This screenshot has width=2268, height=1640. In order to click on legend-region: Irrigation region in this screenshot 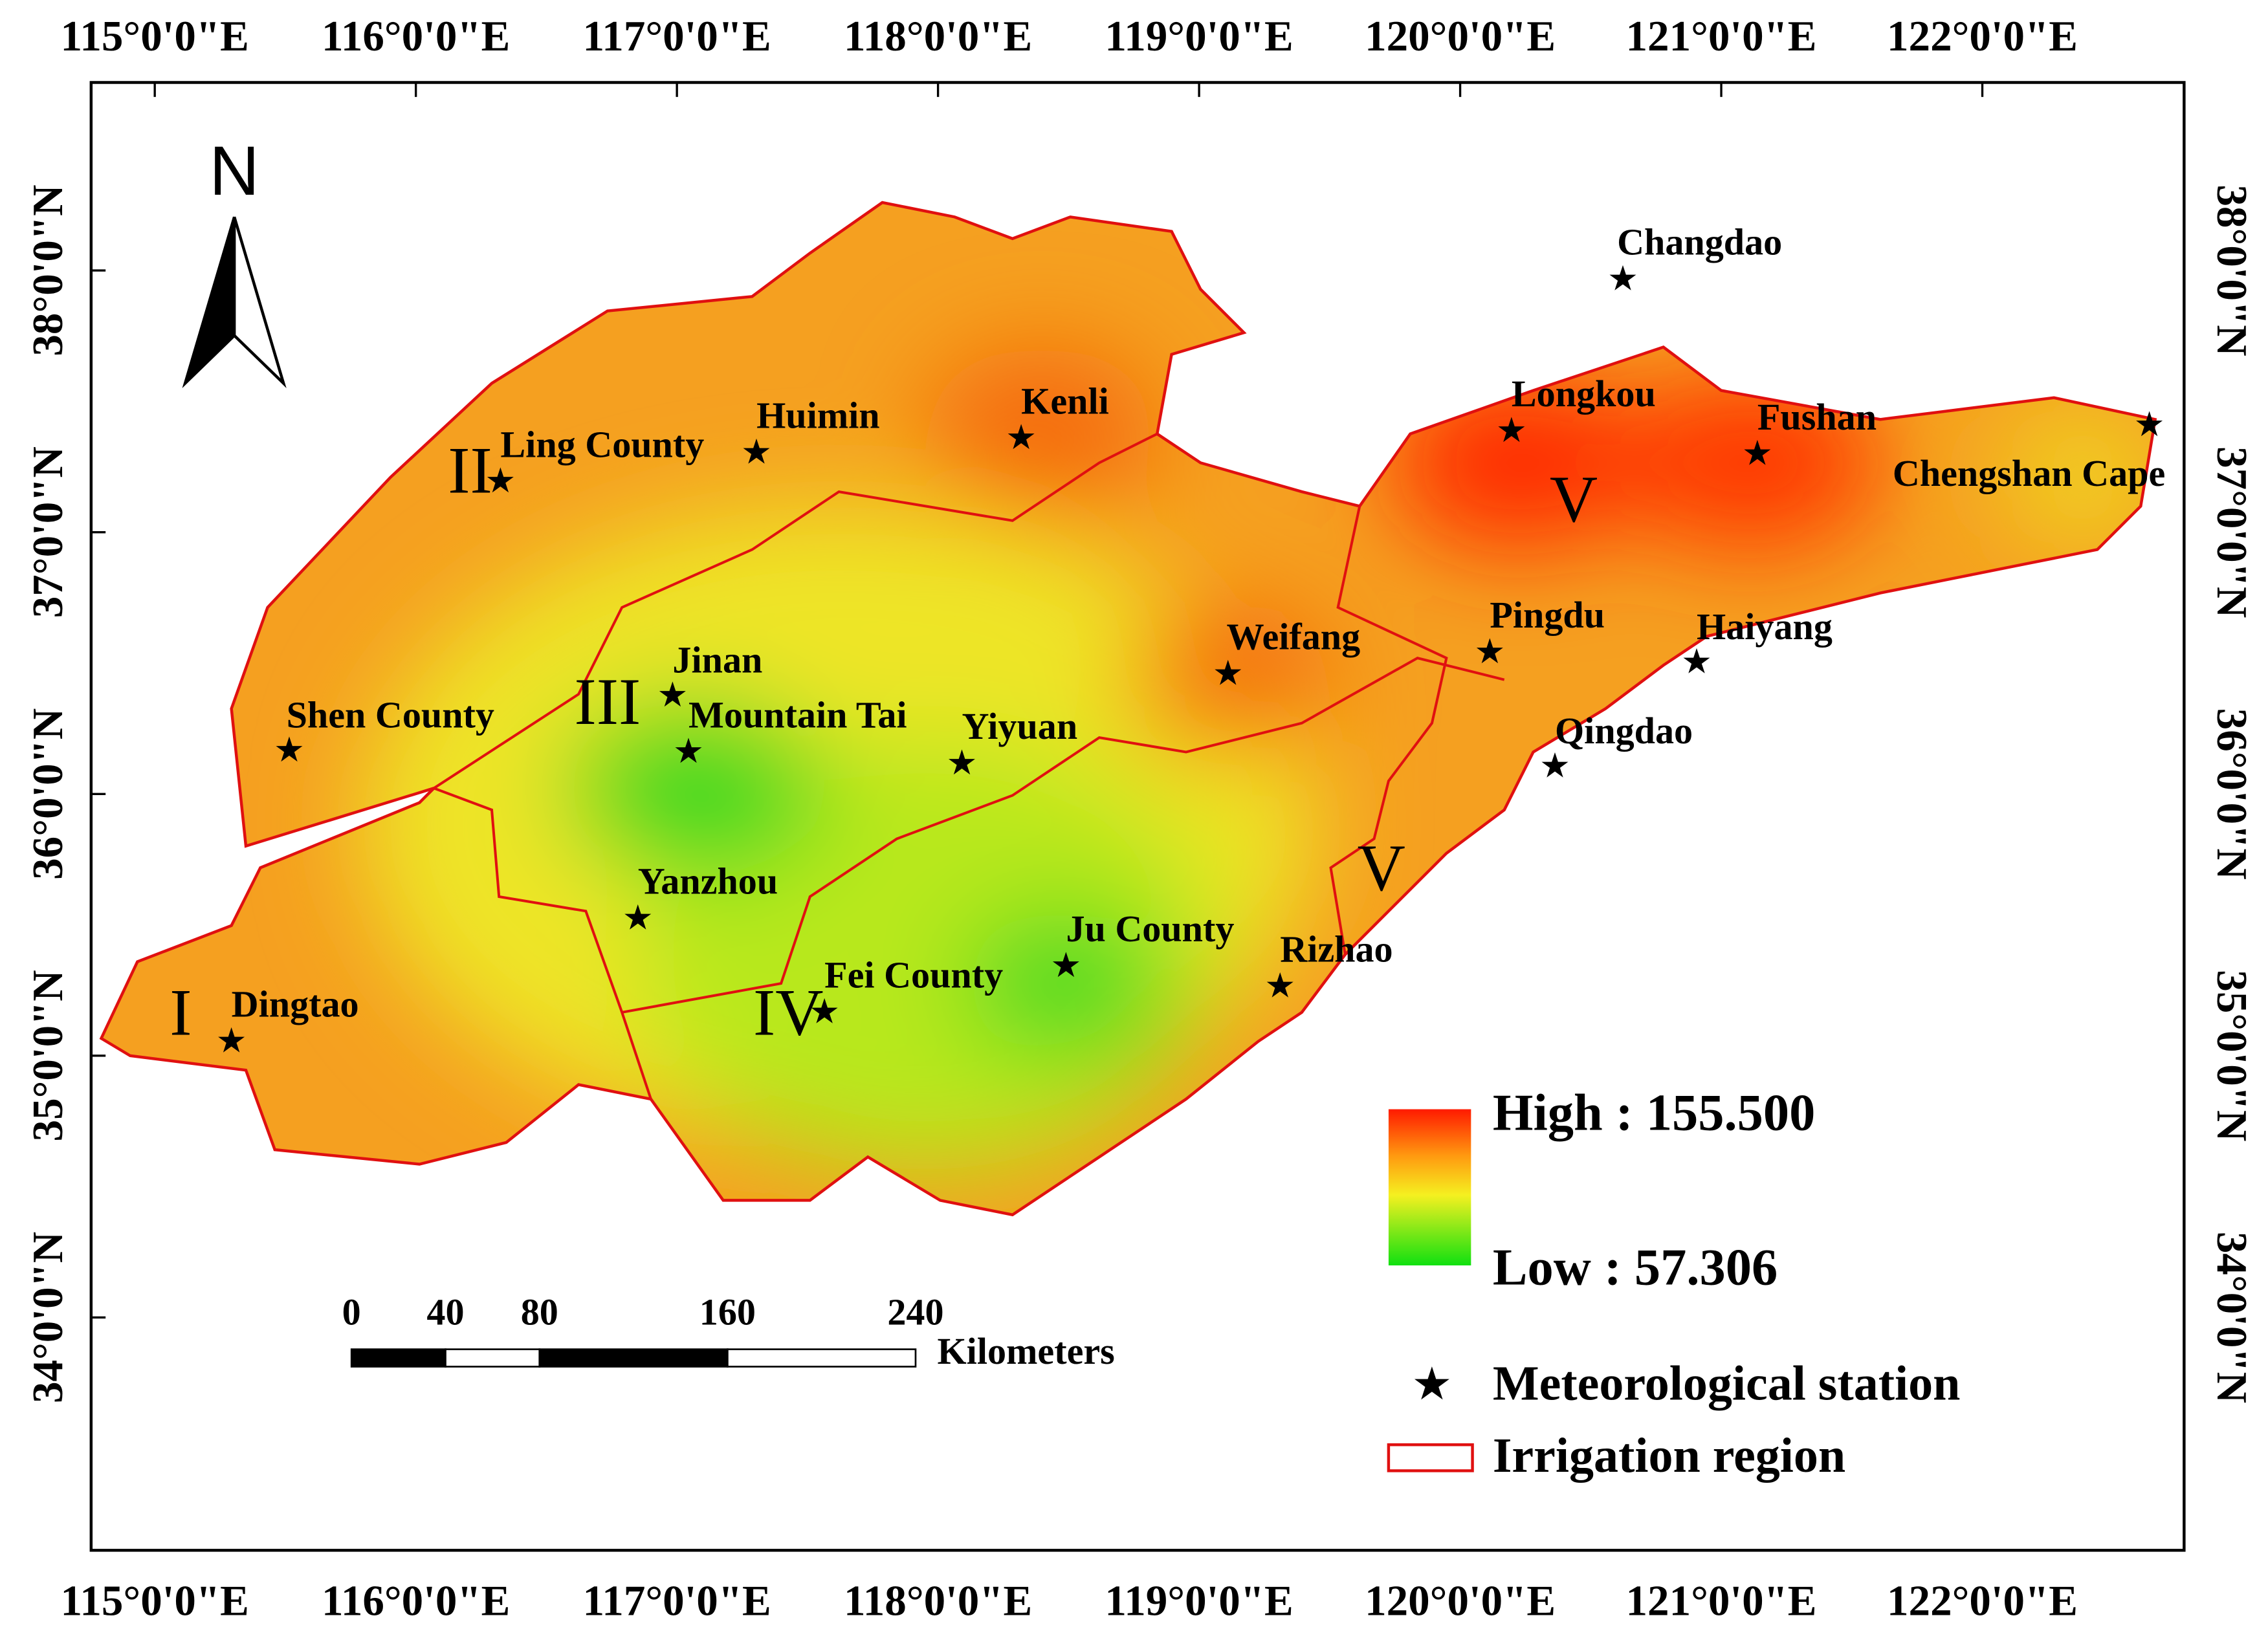, I will do `click(1669, 1455)`.